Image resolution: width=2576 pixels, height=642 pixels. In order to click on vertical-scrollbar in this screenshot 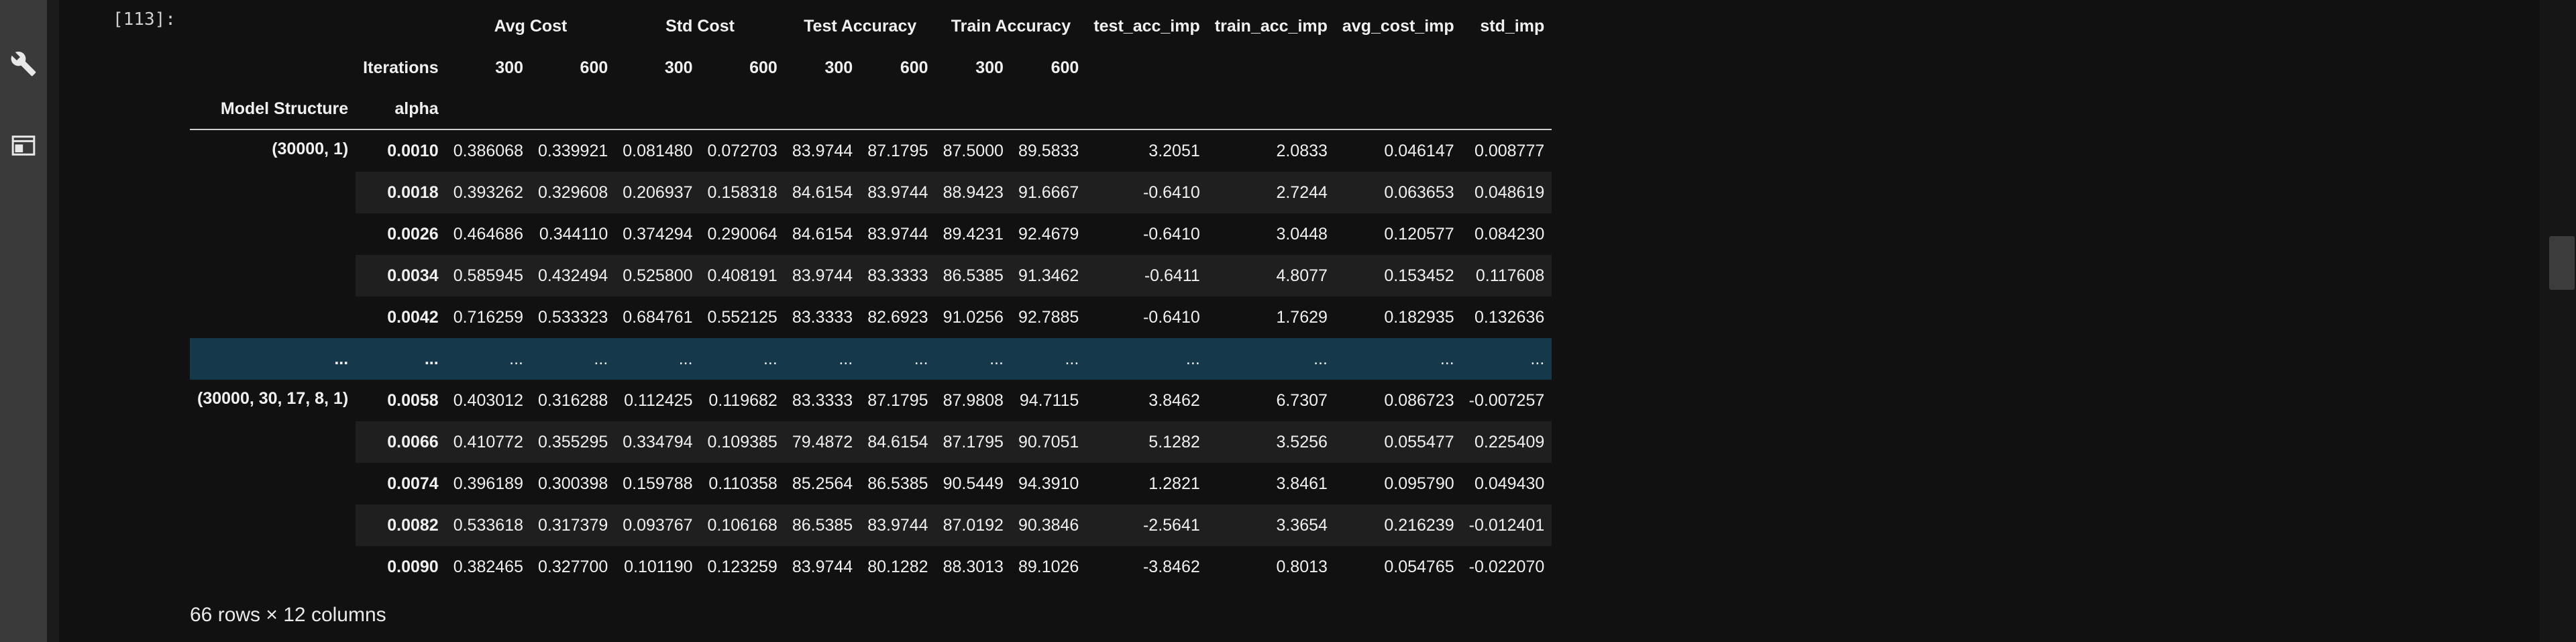, I will do `click(2558, 321)`.